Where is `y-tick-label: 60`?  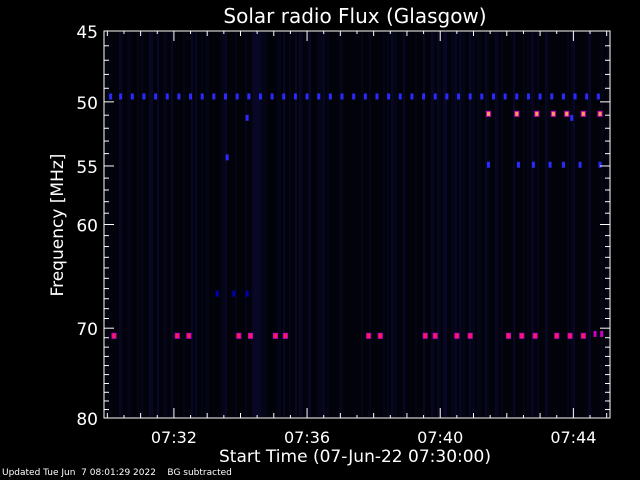 y-tick-label: 60 is located at coordinates (87, 227).